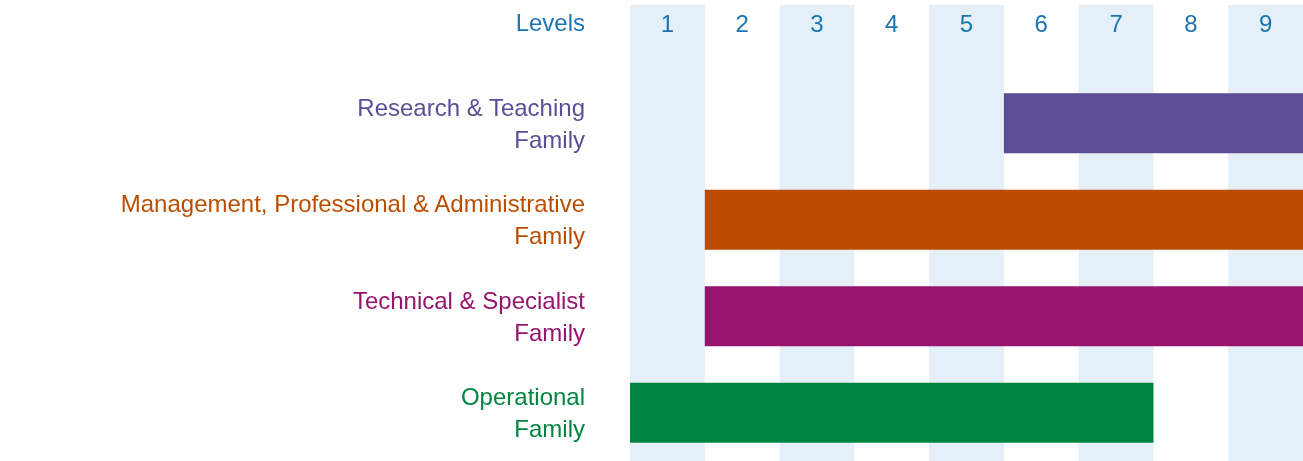 The image size is (1303, 461). Describe the element at coordinates (522, 413) in the screenshot. I see `y-tick-label: Operational Family` at that location.